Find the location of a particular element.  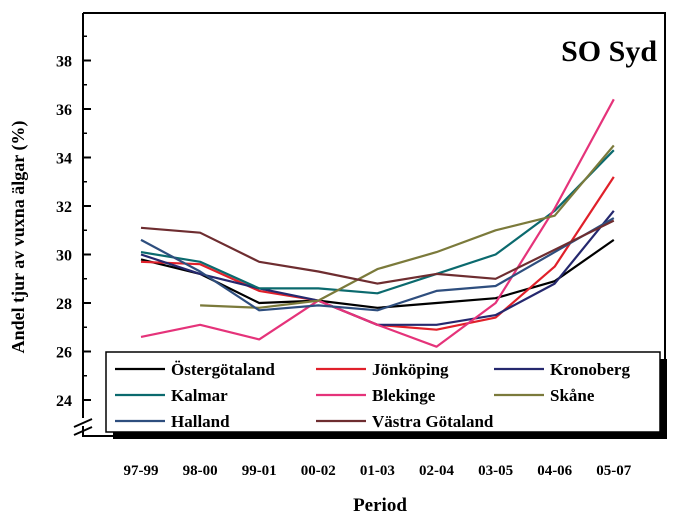

y-tick-label: 38 is located at coordinates (64, 62).